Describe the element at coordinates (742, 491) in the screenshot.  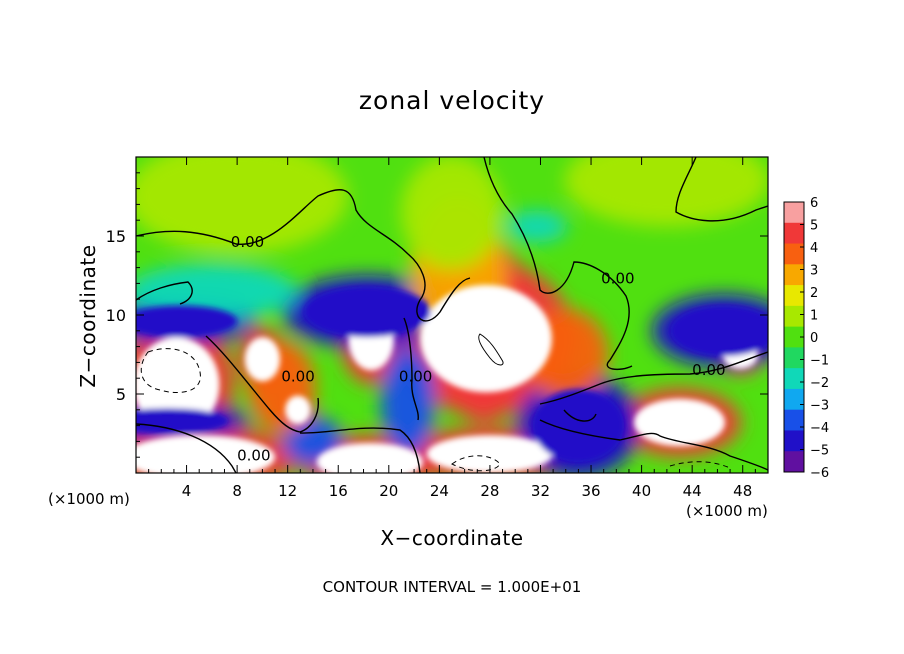
I see `x-tick-label-11: 48` at that location.